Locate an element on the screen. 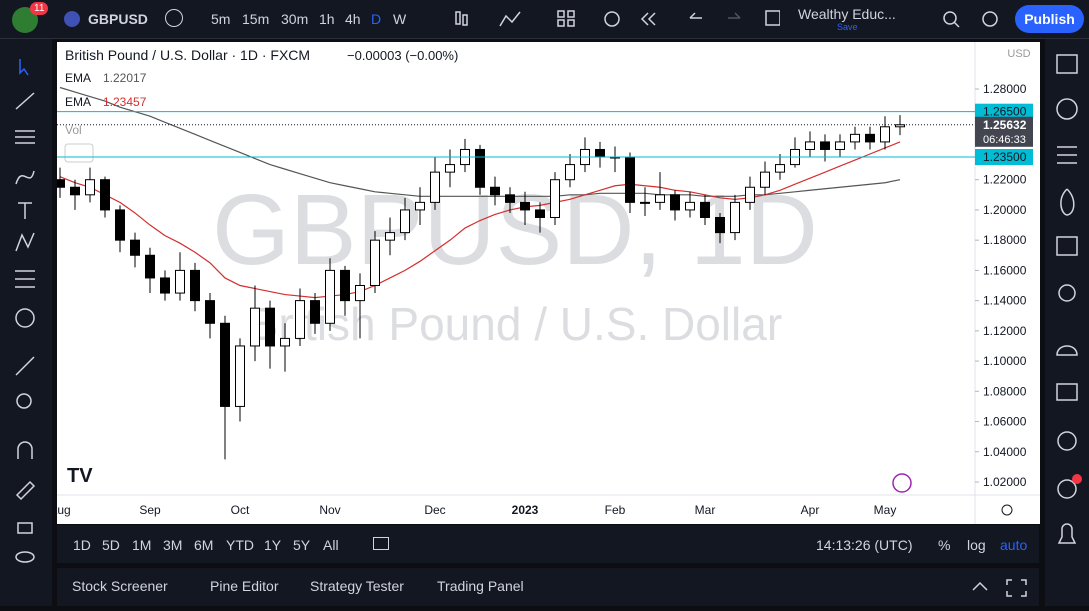 The width and height of the screenshot is (1089, 611). interval: 15m is located at coordinates (256, 19).